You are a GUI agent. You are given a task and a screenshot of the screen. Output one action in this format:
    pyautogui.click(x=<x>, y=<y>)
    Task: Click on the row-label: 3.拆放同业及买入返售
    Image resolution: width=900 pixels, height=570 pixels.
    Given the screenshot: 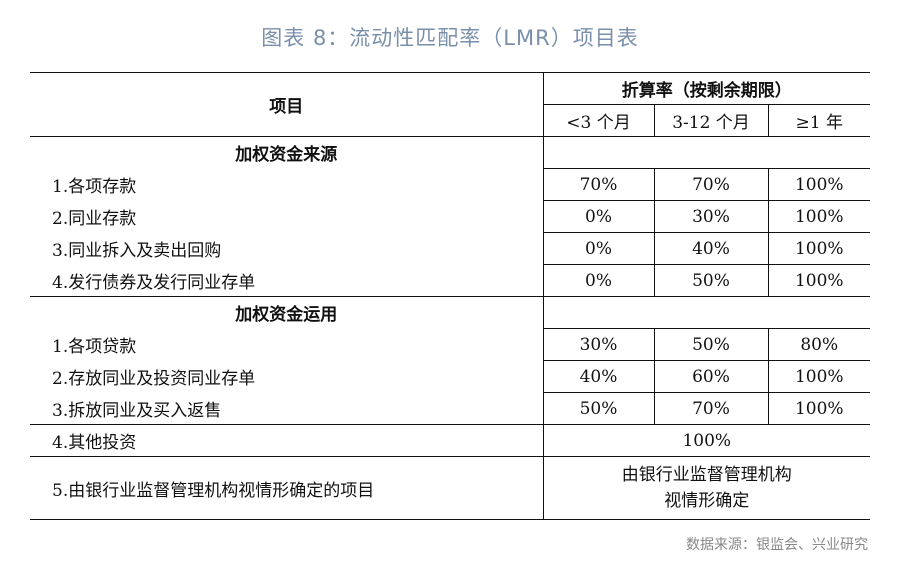 What is the action you would take?
    pyautogui.click(x=137, y=410)
    